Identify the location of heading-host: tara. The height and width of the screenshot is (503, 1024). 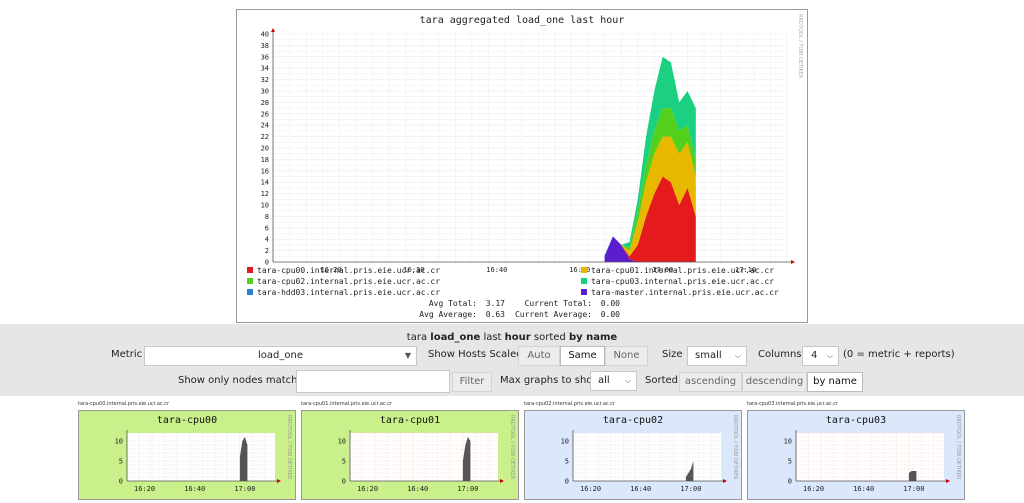
(417, 337).